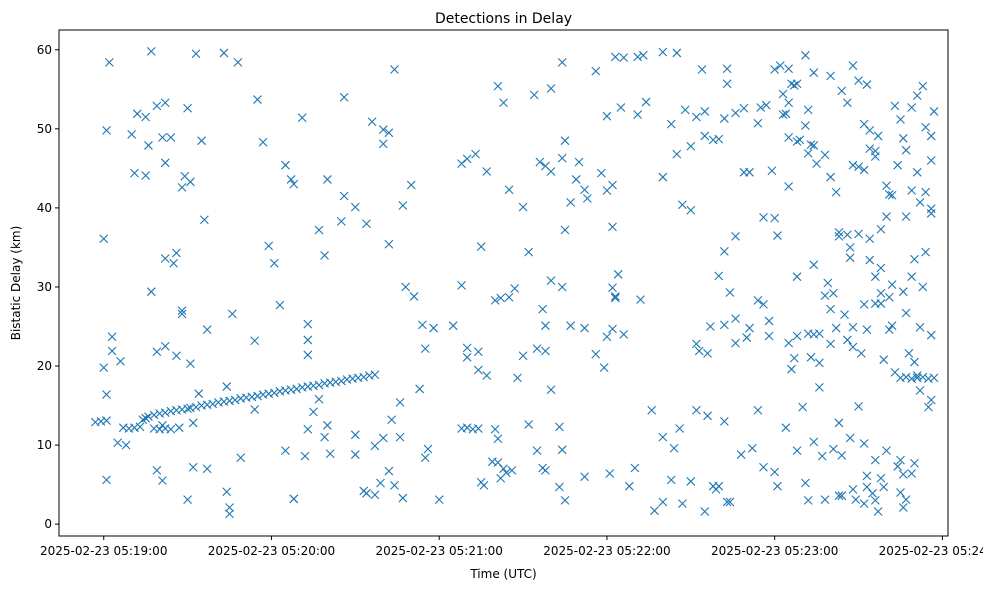 The width and height of the screenshot is (983, 590). What do you see at coordinates (503, 19) in the screenshot?
I see `chart-title: Detections in Delay` at bounding box center [503, 19].